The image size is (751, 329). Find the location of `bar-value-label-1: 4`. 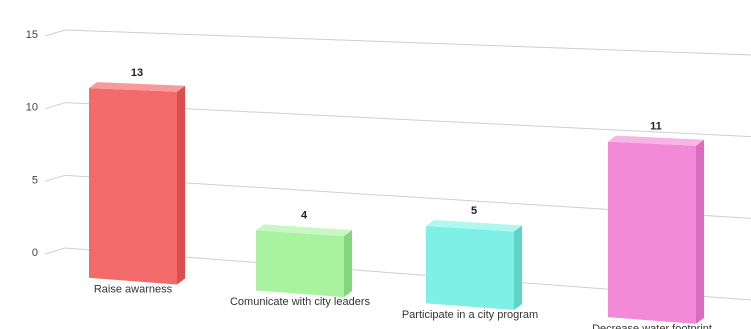

bar-value-label-1: 4 is located at coordinates (304, 215).